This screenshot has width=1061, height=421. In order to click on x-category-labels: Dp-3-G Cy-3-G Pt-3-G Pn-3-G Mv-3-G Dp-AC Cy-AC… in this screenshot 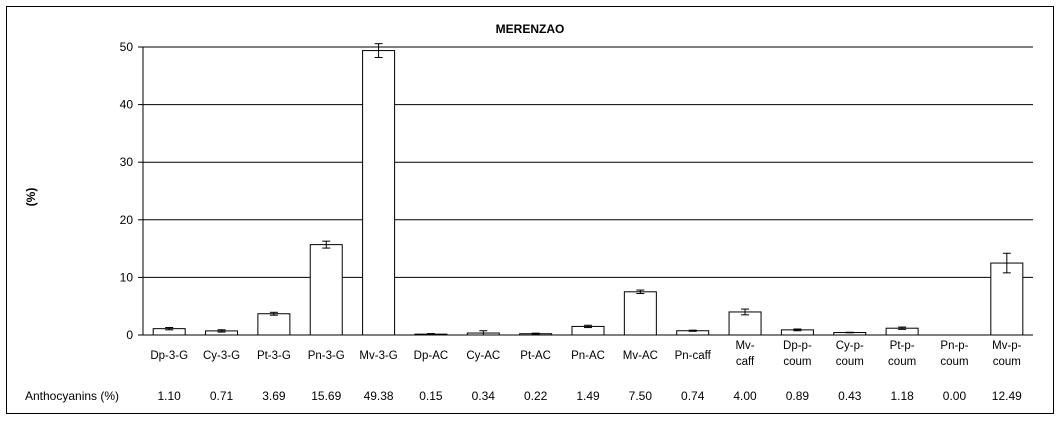, I will do `click(585, 354)`.